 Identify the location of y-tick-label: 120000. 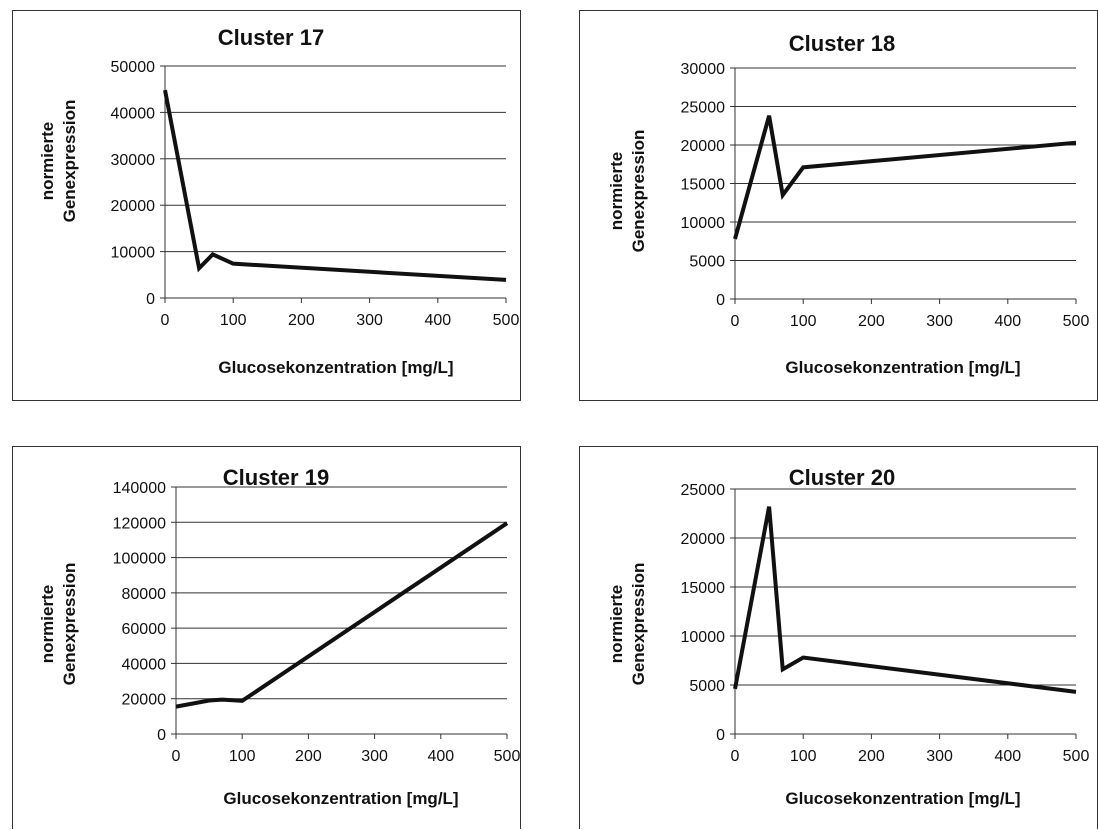
(139, 523).